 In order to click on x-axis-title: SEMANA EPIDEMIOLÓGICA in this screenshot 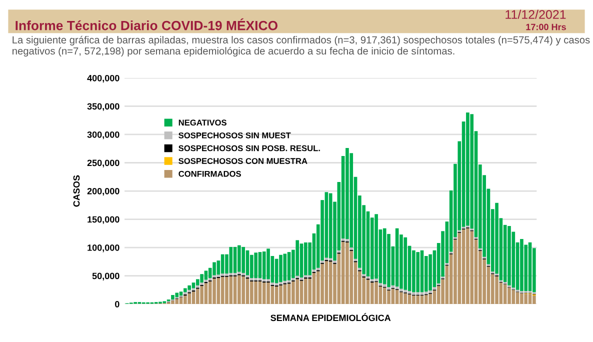, I will do `click(330, 317)`.